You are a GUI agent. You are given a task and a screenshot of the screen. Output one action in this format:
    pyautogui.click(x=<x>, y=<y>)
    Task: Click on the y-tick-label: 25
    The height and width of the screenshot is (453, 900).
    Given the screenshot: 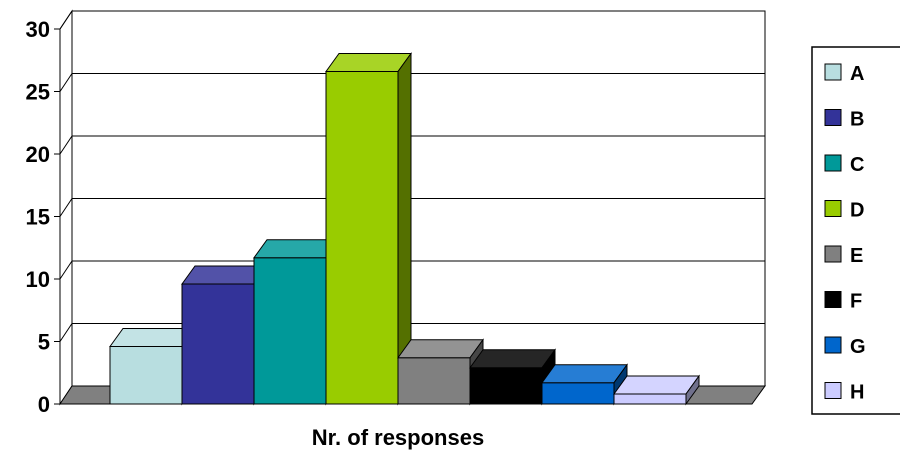 What is the action you would take?
    pyautogui.click(x=38, y=92)
    